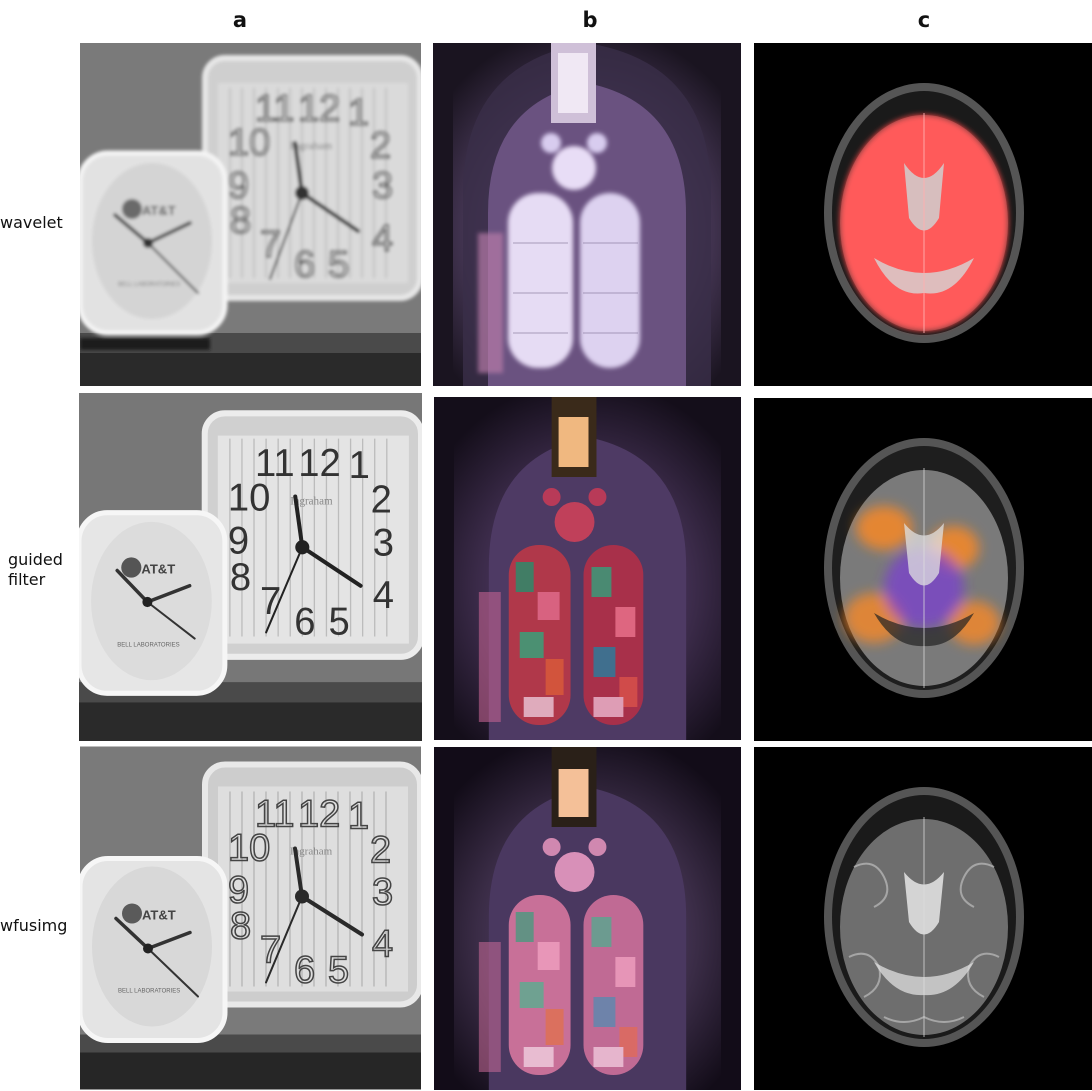  Describe the element at coordinates (240, 20) in the screenshot. I see `column-header-a: a` at that location.